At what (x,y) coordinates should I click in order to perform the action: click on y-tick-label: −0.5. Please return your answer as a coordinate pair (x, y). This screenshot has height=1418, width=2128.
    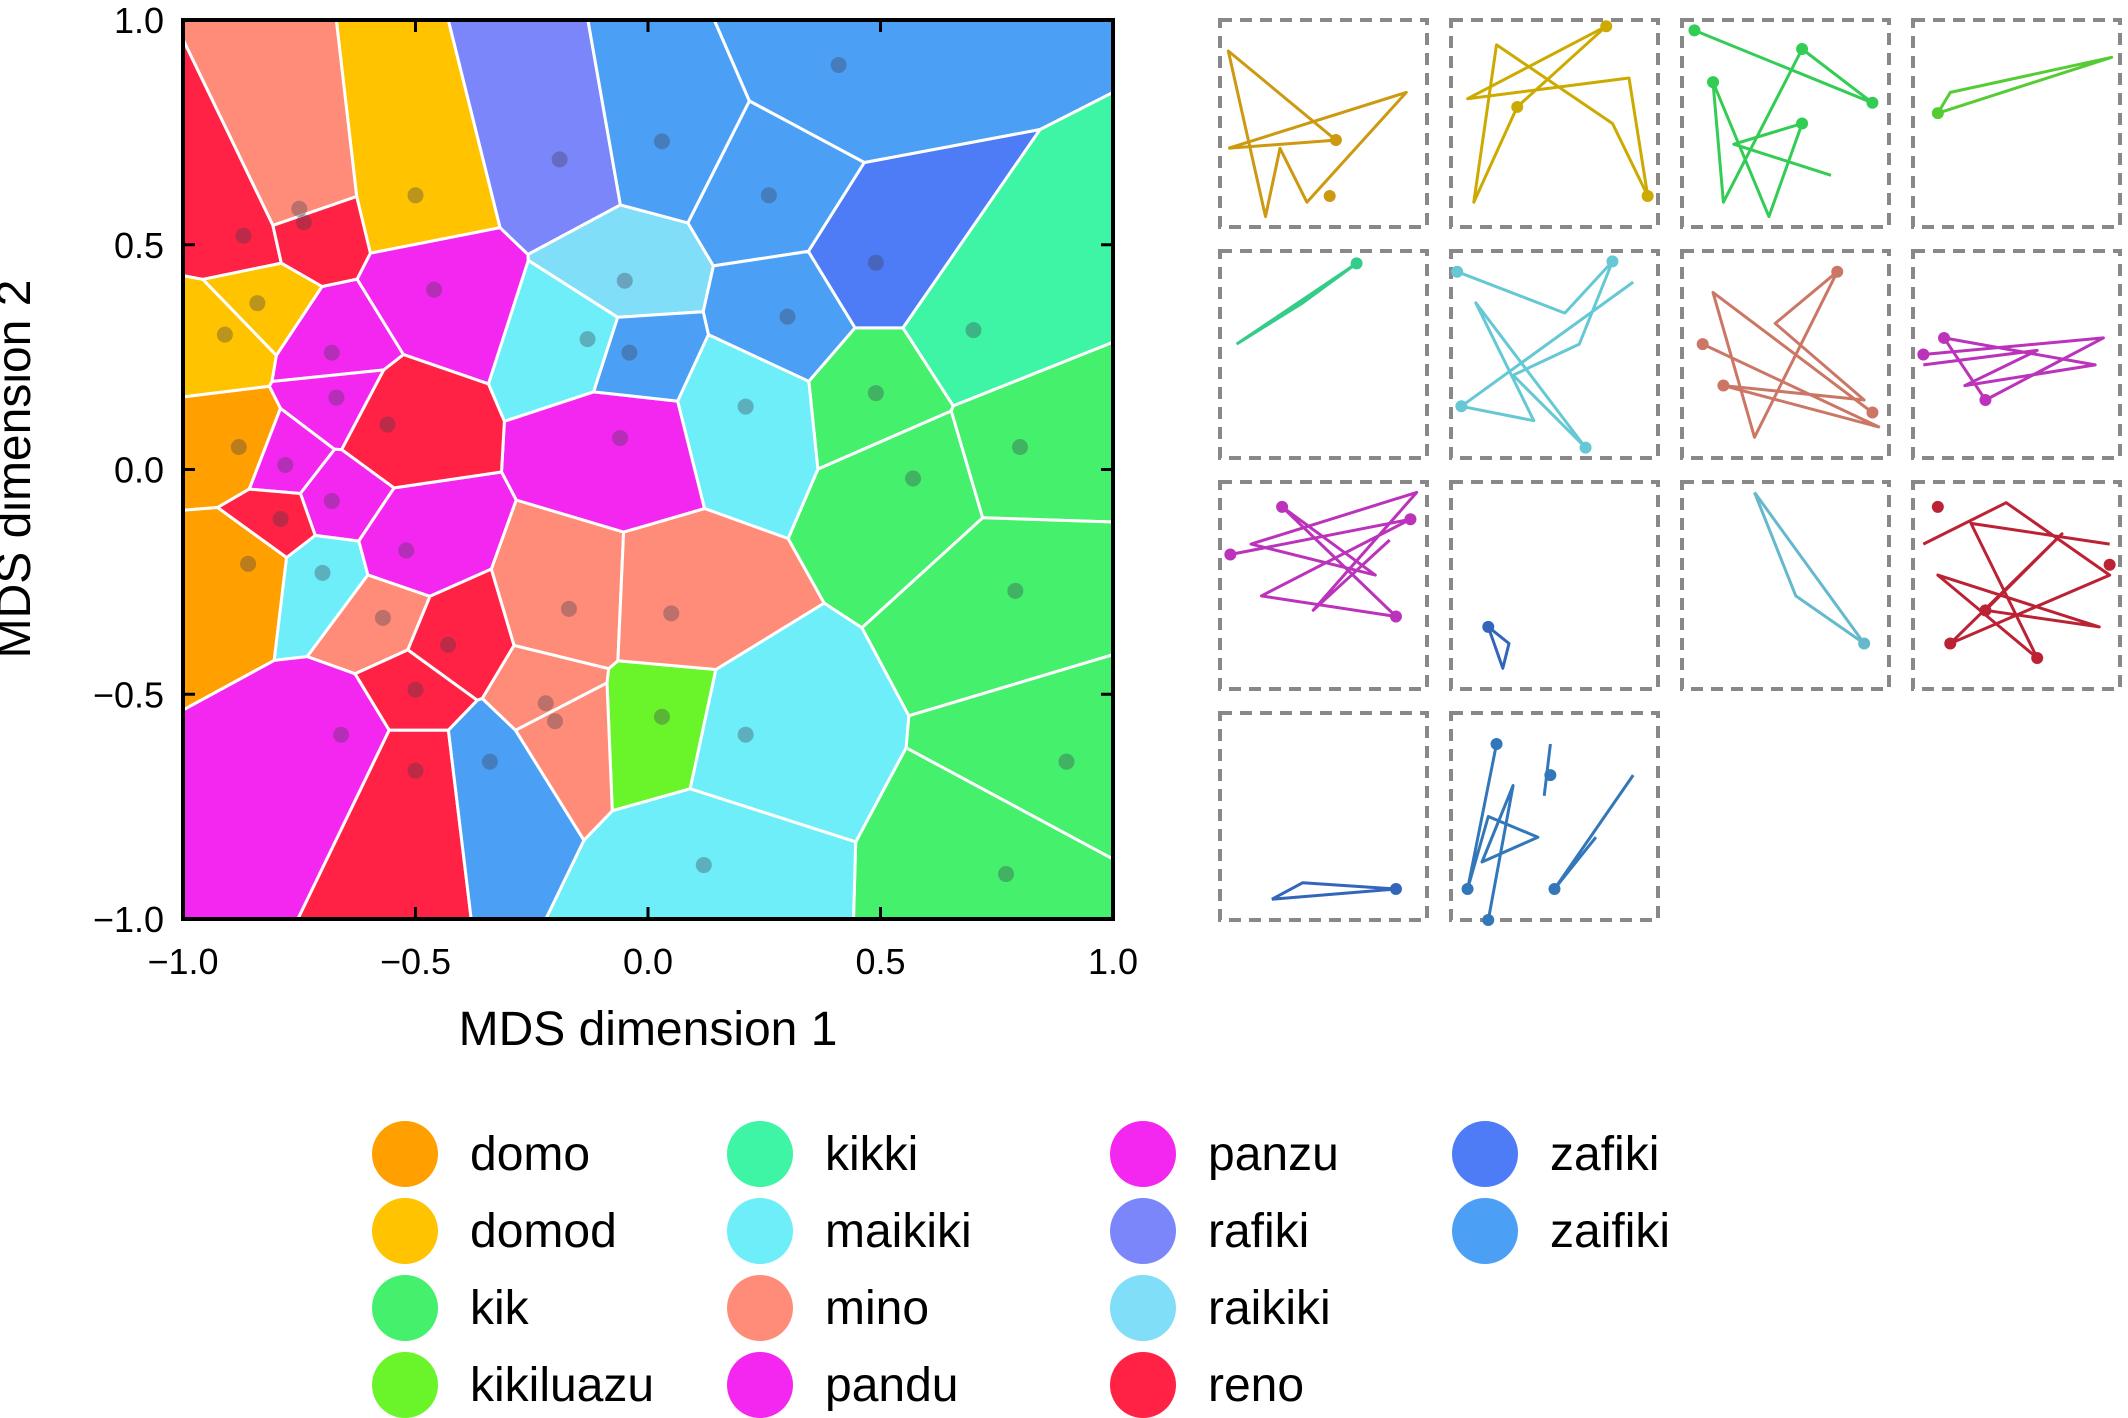
    Looking at the image, I should click on (128, 694).